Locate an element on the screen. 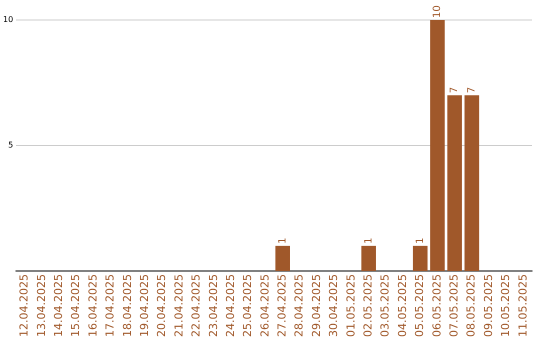  x-tick-label: 13.04.2025 is located at coordinates (41, 306).